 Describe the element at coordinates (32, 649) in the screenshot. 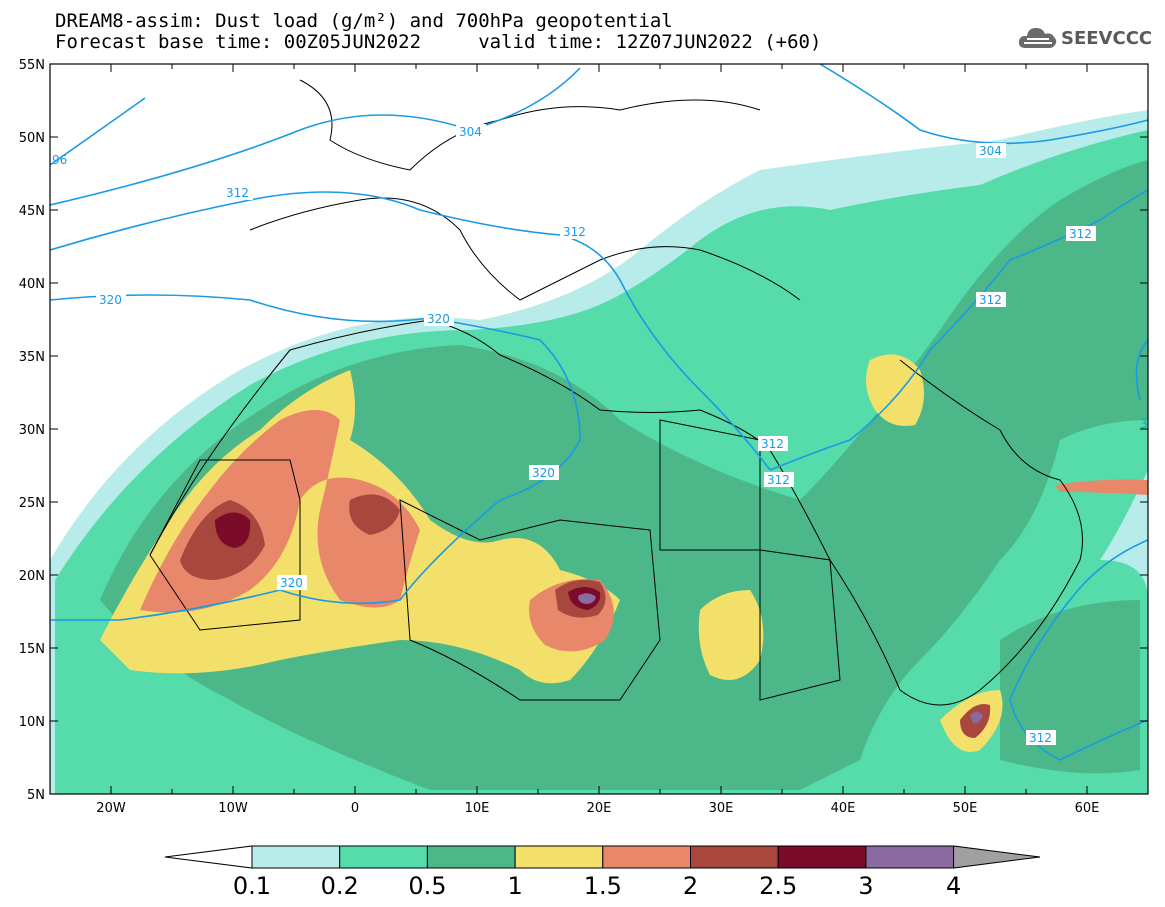

I see `lat-tick-label: 15N` at that location.